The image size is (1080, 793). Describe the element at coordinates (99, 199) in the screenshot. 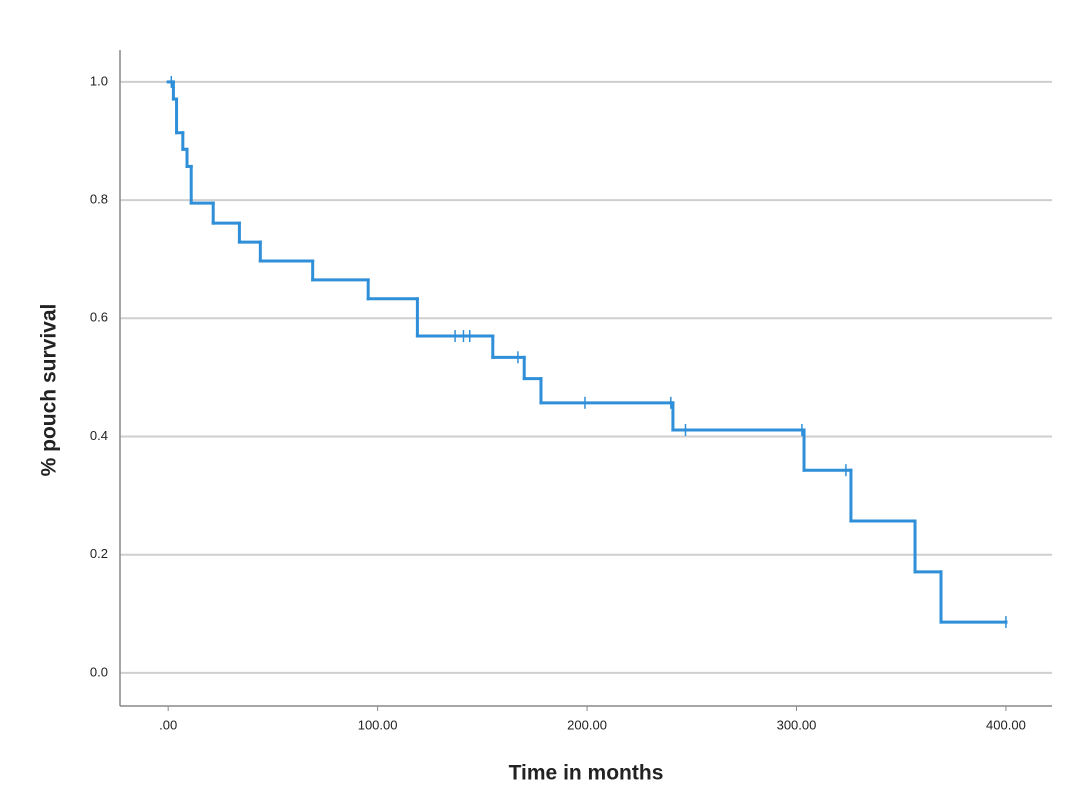

I see `y-tick-label: 0.8` at that location.